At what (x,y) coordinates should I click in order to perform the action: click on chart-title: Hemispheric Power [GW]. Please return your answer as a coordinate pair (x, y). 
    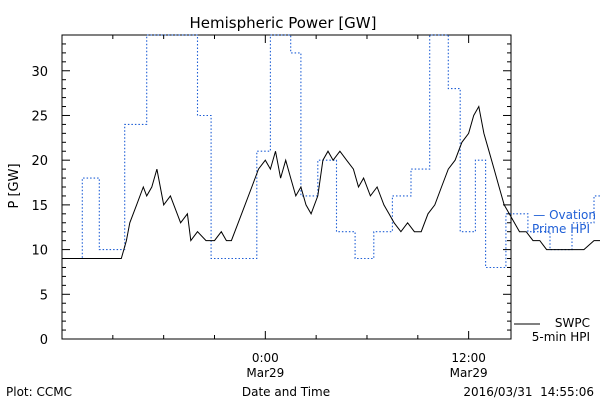
    Looking at the image, I should click on (283, 23).